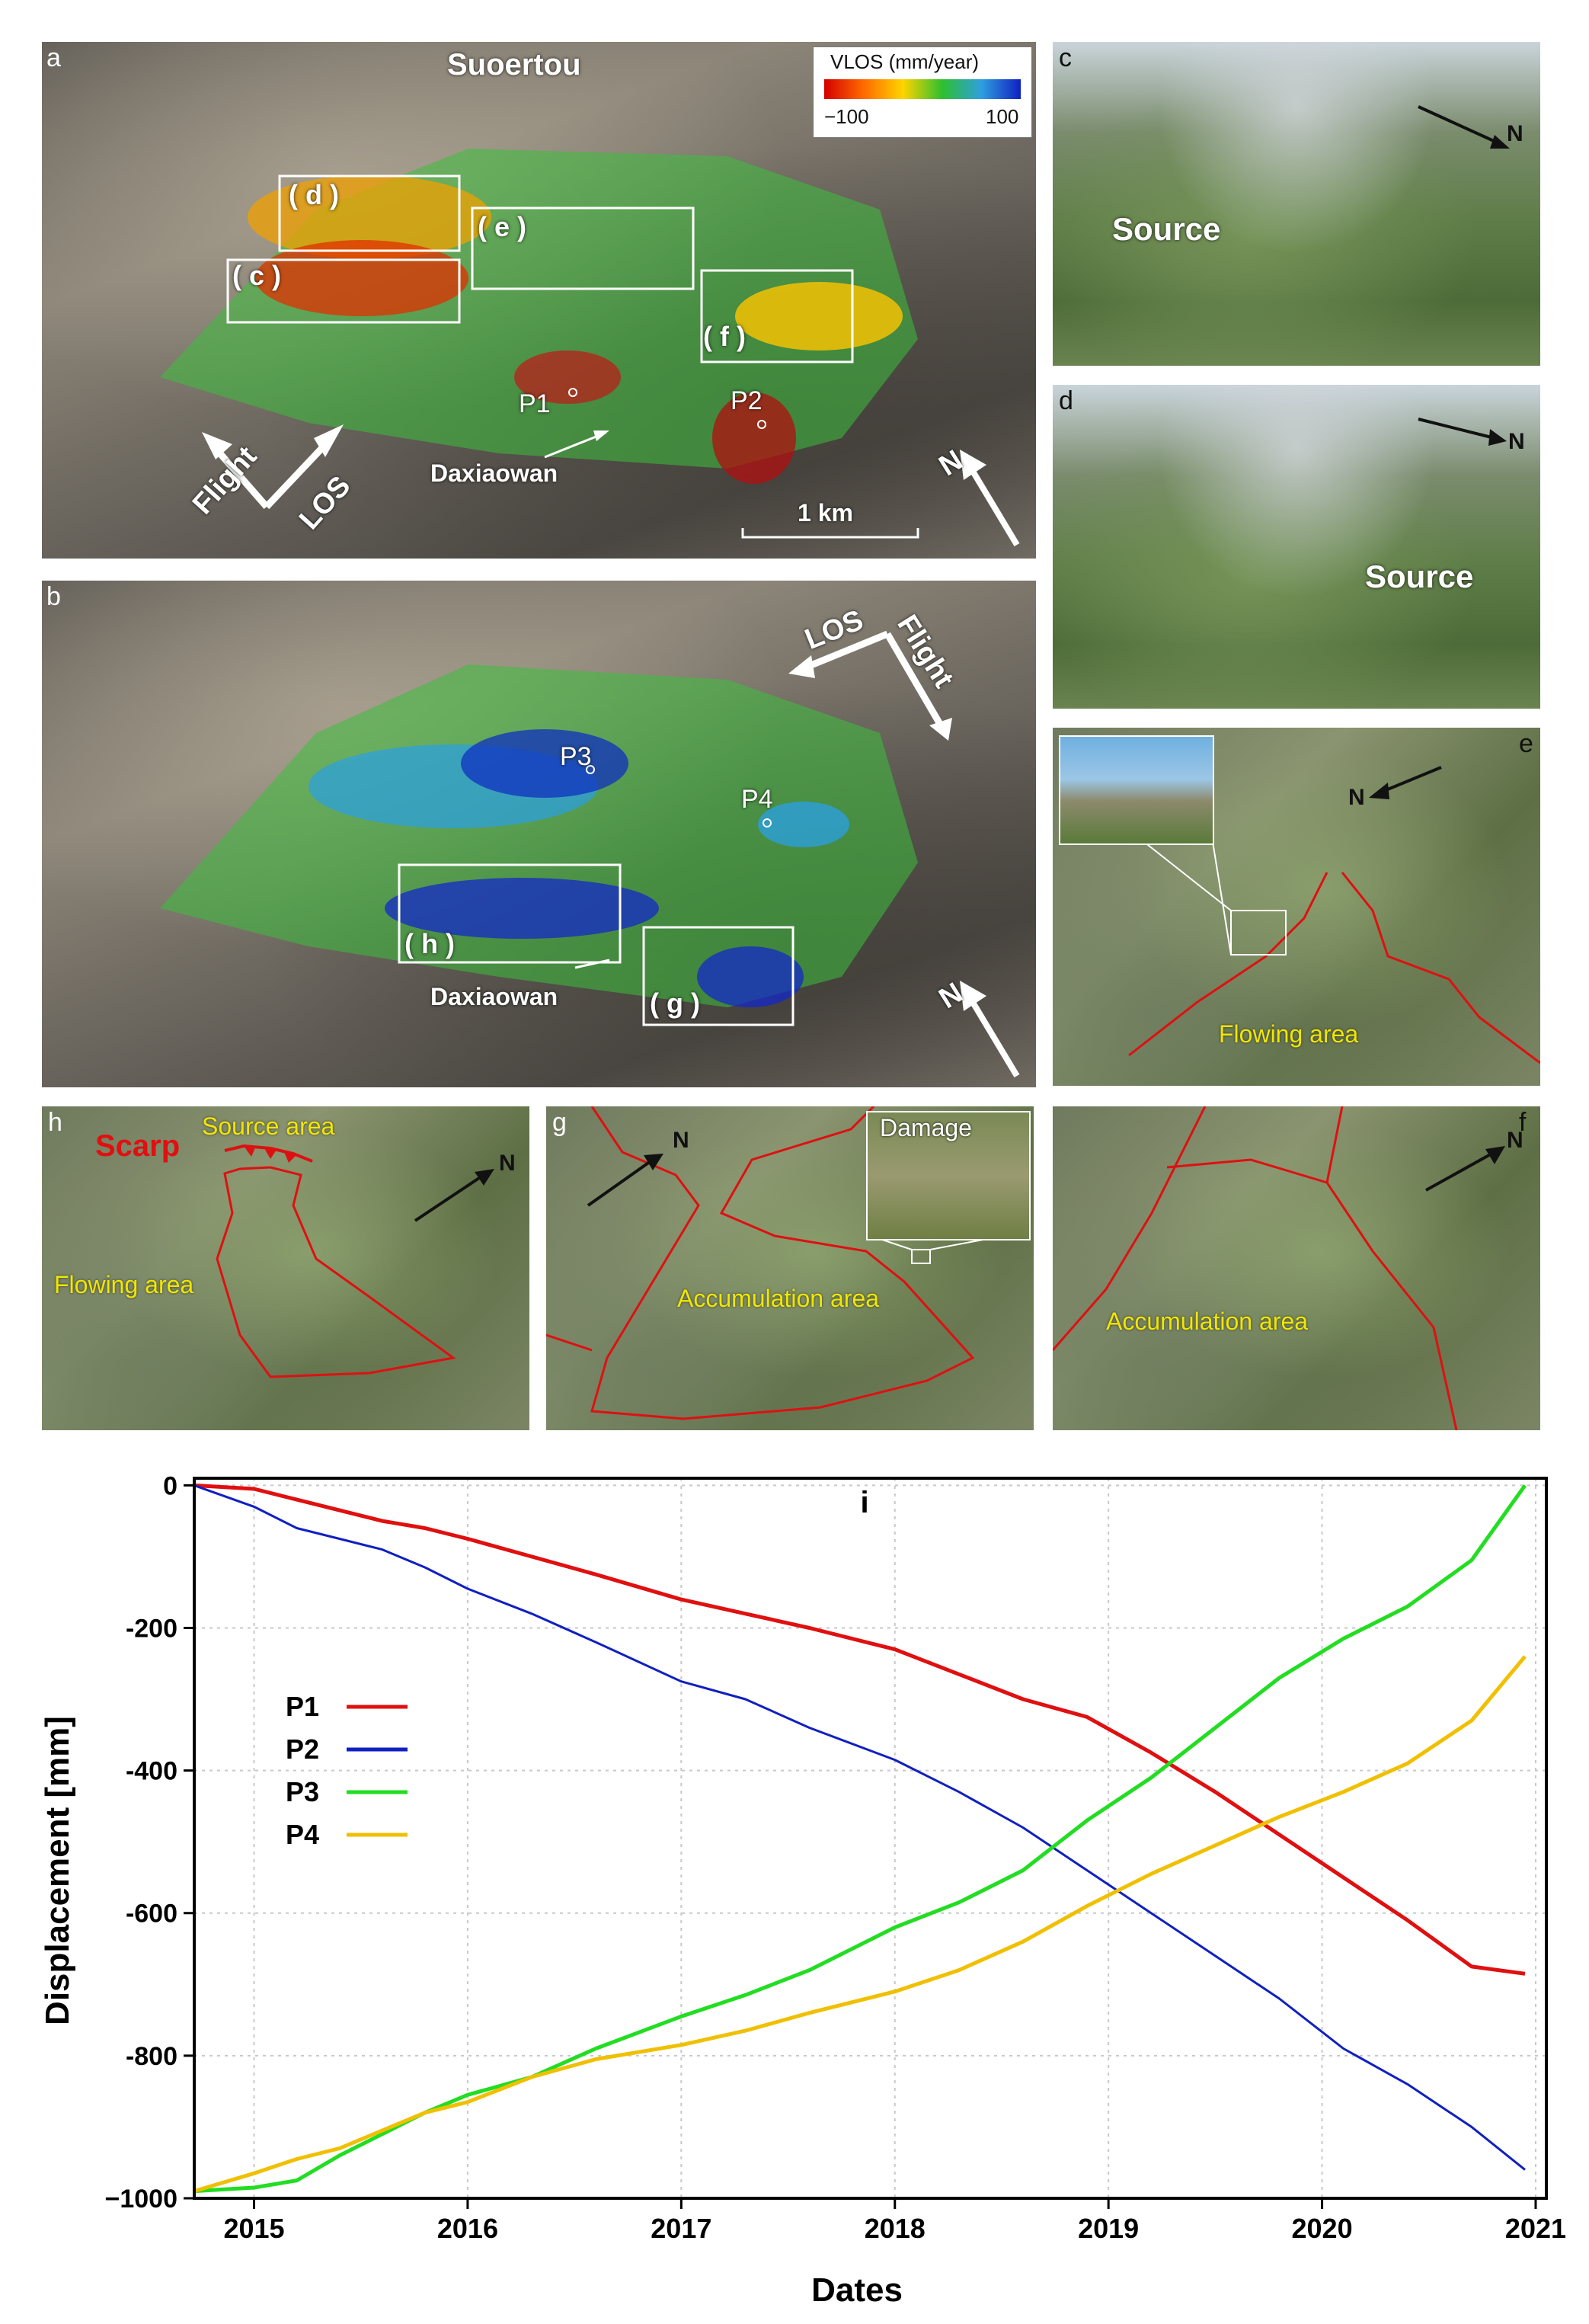  What do you see at coordinates (1526, 744) in the screenshot?
I see `panel-letter-e: e` at bounding box center [1526, 744].